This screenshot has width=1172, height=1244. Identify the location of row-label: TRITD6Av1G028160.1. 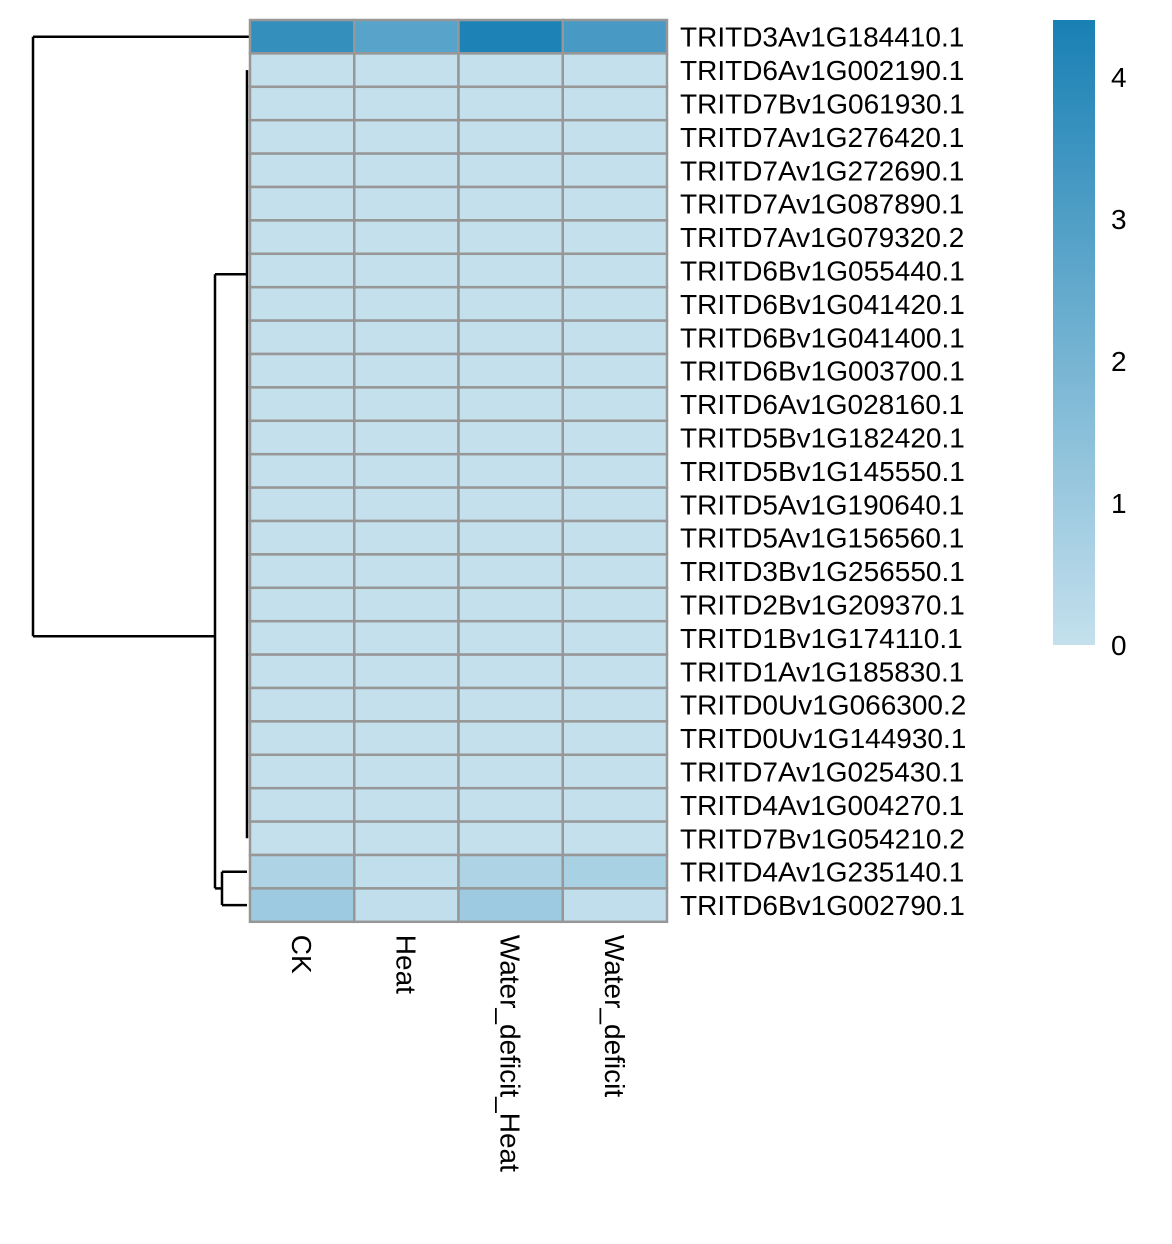
(822, 404).